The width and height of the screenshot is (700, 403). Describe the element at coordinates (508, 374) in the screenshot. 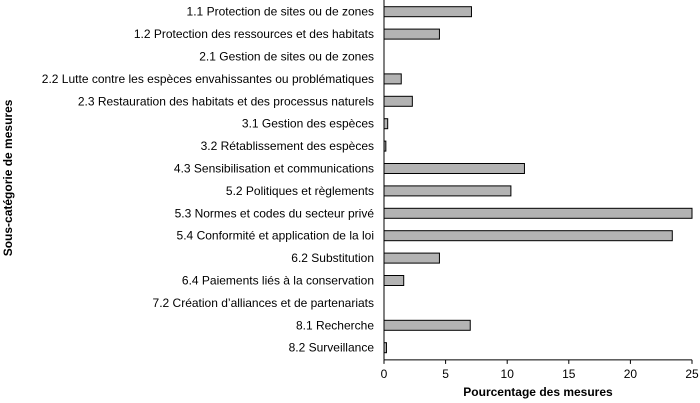

I see `x-tick-label: 10` at that location.